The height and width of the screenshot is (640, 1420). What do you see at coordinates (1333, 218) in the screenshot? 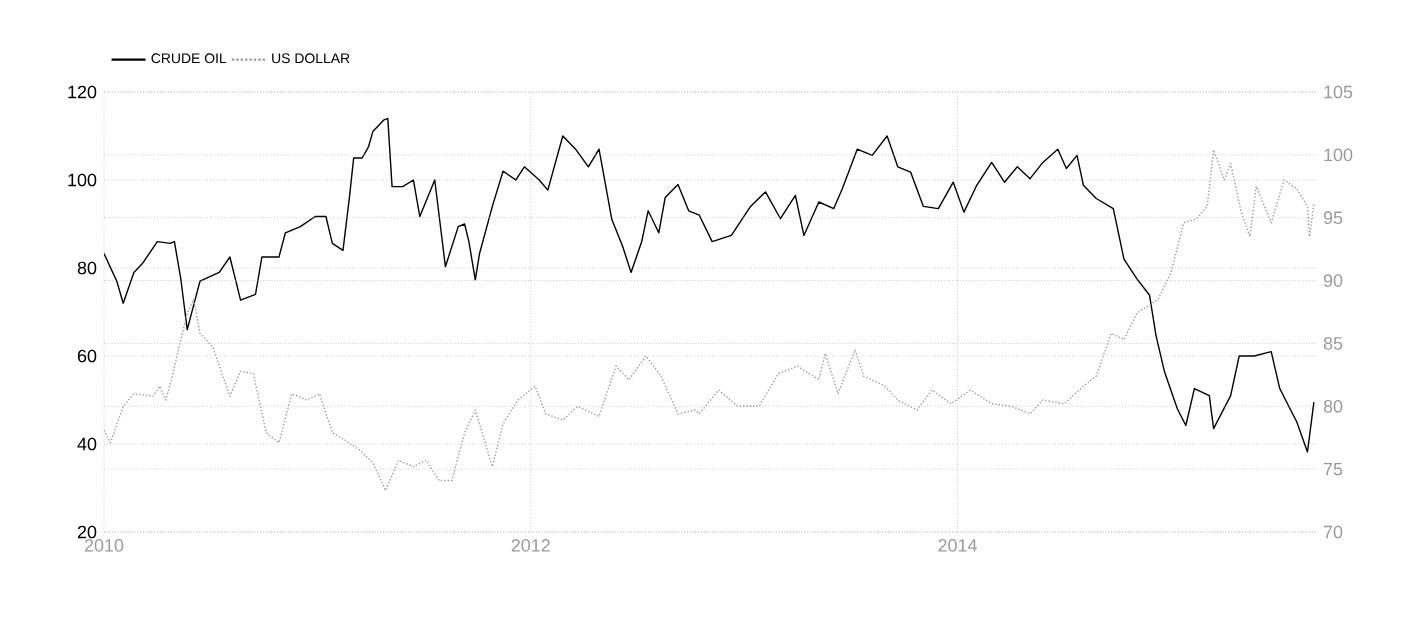
I see `y2-tick-label: 95` at bounding box center [1333, 218].